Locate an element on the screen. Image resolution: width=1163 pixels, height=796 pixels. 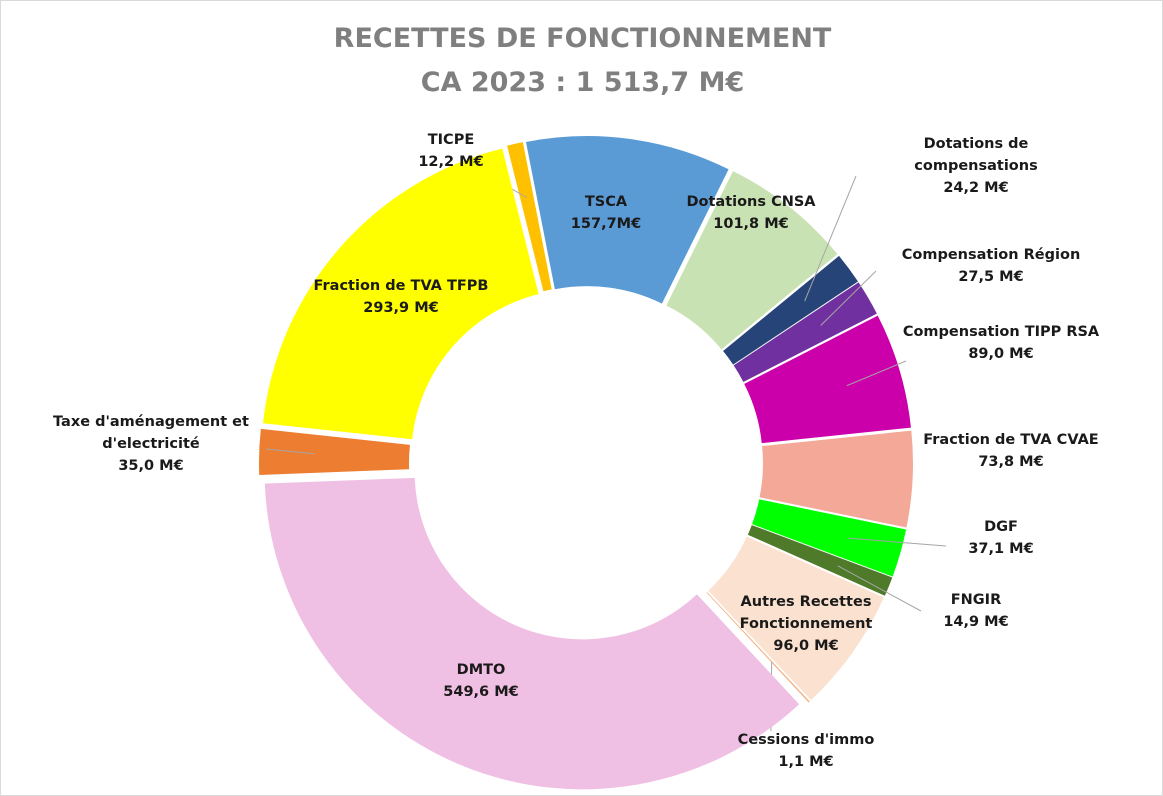
value-label: 73,8 M€ is located at coordinates (1011, 462).